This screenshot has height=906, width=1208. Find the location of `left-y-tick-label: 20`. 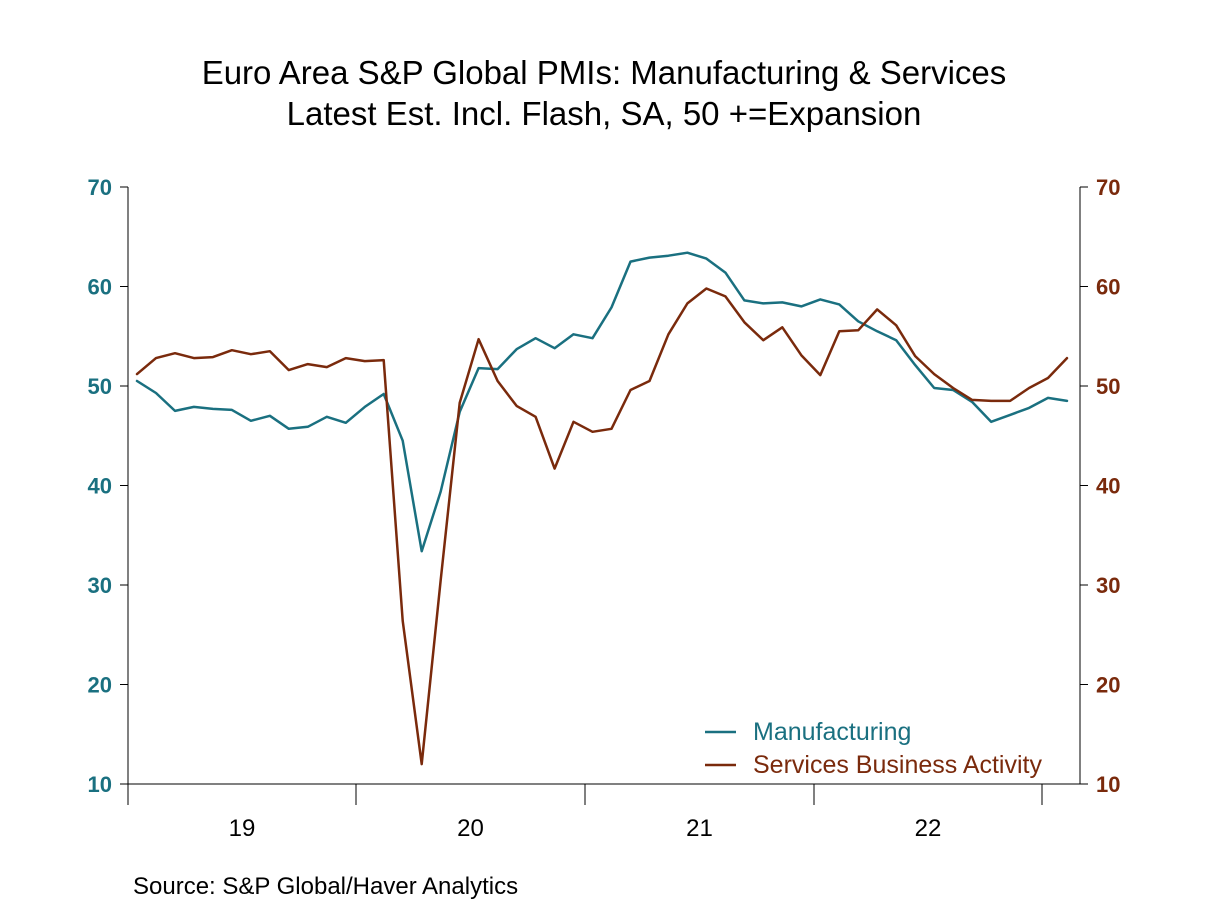

left-y-tick-label: 20 is located at coordinates (100, 685).